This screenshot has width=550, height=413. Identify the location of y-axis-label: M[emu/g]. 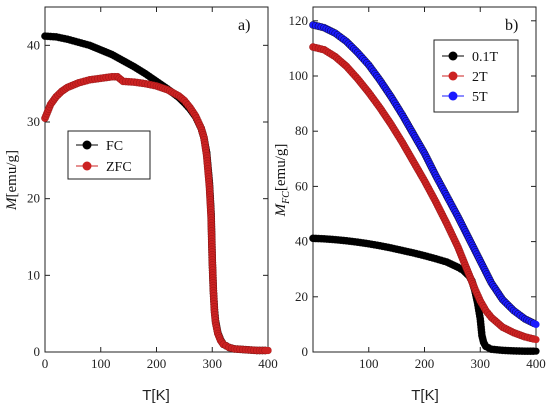
(12, 180).